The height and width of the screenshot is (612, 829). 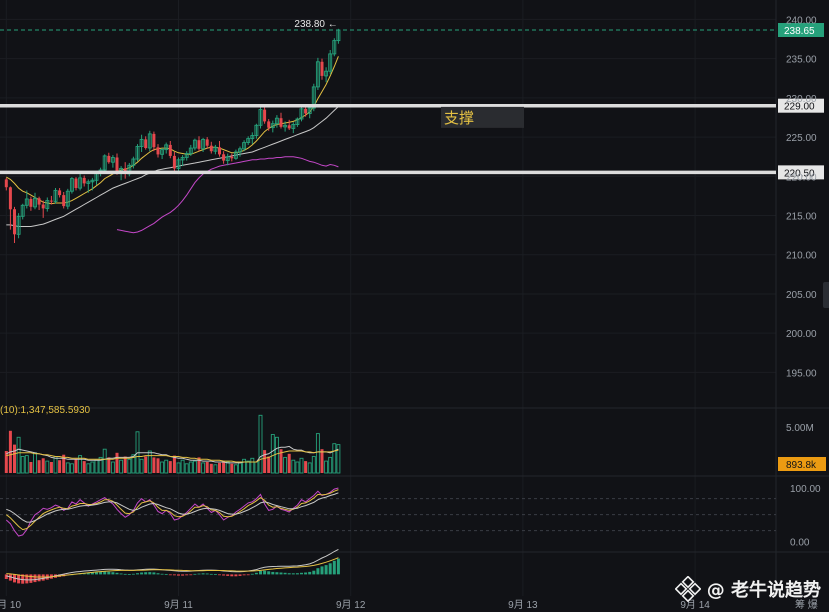 What do you see at coordinates (172, 141) in the screenshot?
I see `moving-average-lines` at bounding box center [172, 141].